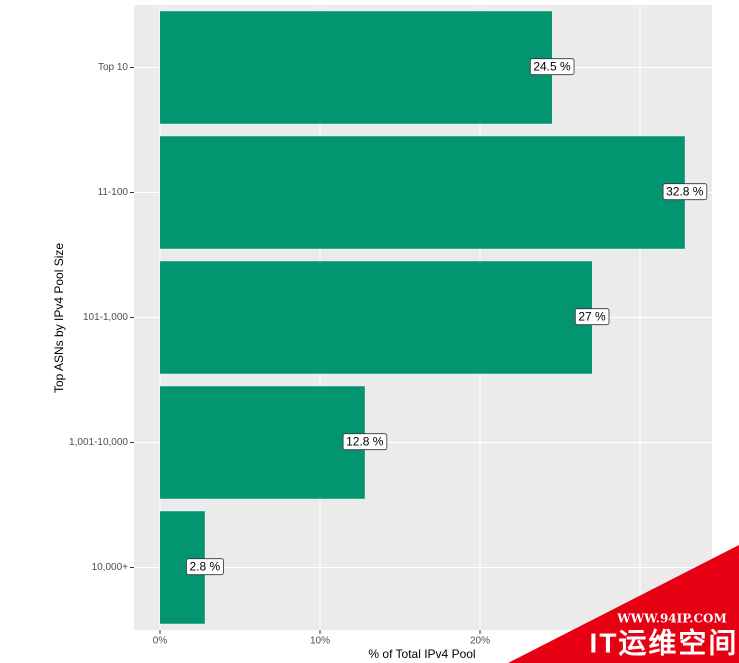 This screenshot has width=739, height=663. I want to click on value-label: 32.8 %, so click(685, 192).